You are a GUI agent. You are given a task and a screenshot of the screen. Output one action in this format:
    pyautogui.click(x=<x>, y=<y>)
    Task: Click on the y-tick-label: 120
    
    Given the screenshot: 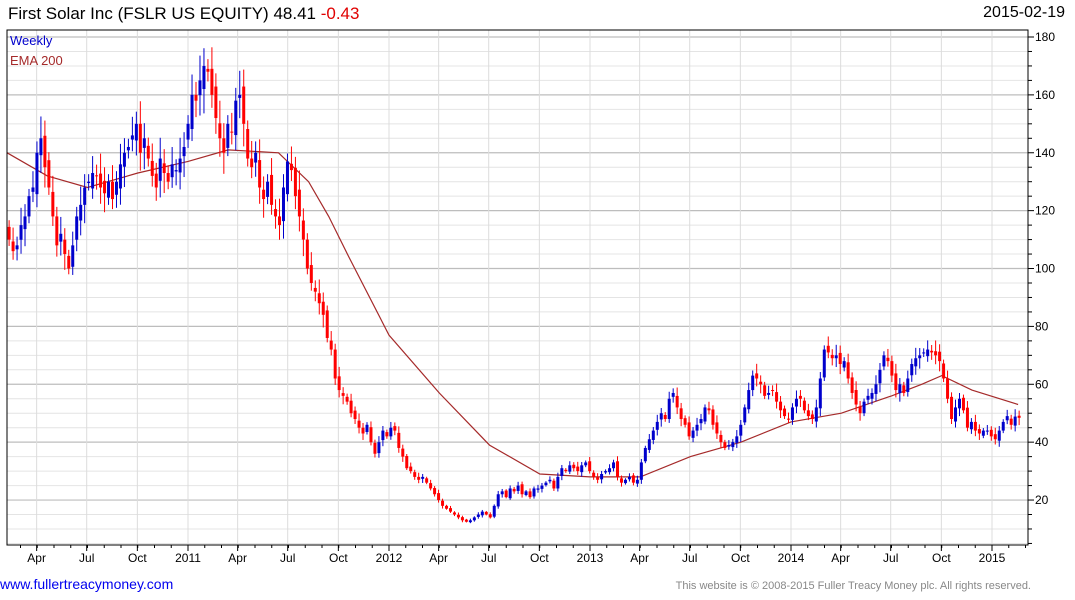 What is the action you would take?
    pyautogui.click(x=1045, y=211)
    